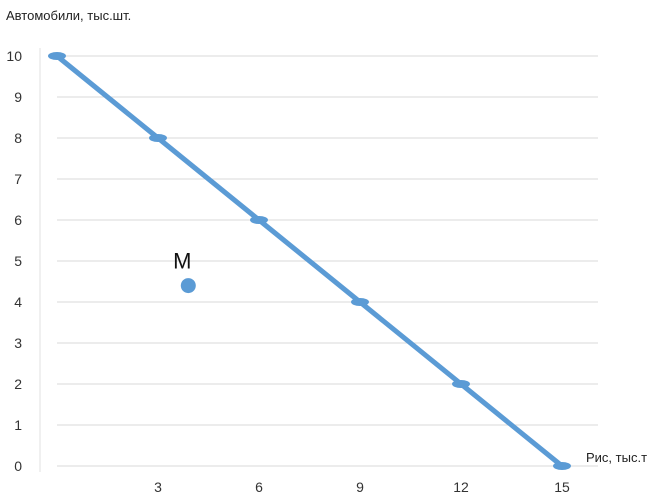 The height and width of the screenshot is (499, 664). What do you see at coordinates (18, 425) in the screenshot?
I see `y-tick-label: 1` at bounding box center [18, 425].